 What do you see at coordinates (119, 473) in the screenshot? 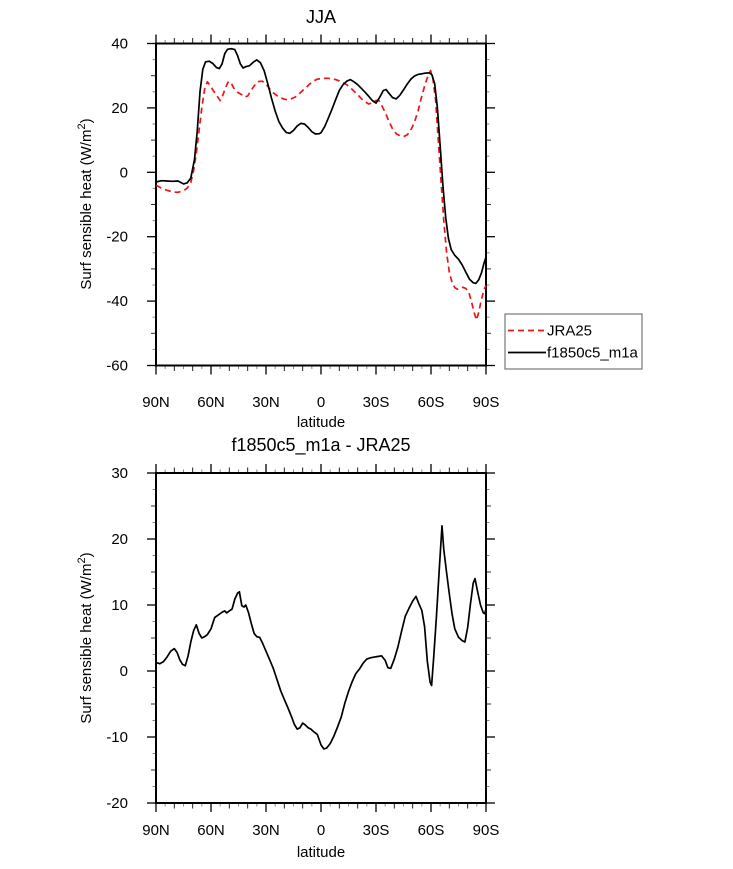
I see `y-tick-label: 30` at bounding box center [119, 473].